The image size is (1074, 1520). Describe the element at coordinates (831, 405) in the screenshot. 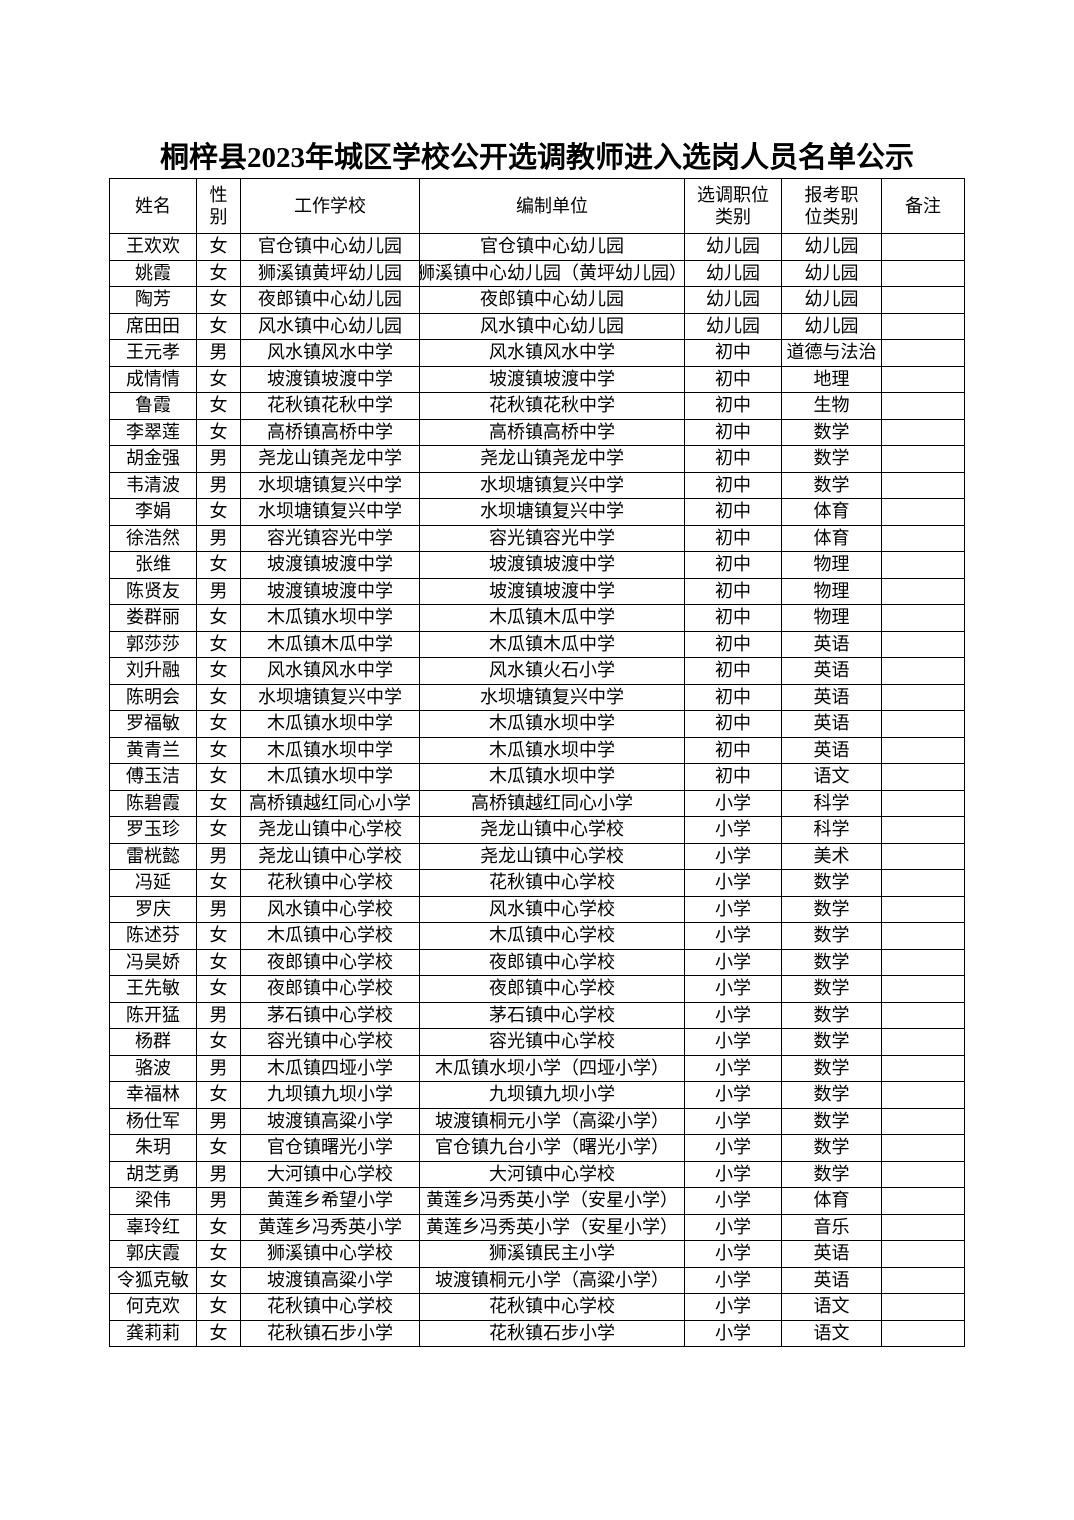

I see `cell-applied-category-text: 生物` at that location.